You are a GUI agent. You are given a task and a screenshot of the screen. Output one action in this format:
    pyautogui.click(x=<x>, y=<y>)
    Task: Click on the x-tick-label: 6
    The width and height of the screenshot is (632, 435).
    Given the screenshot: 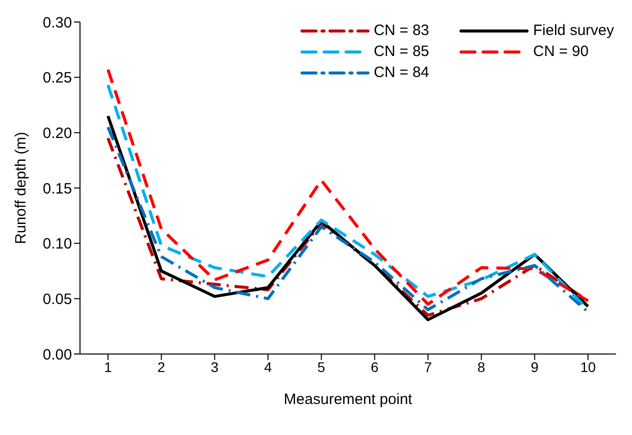 What is the action you would take?
    pyautogui.click(x=374, y=366)
    